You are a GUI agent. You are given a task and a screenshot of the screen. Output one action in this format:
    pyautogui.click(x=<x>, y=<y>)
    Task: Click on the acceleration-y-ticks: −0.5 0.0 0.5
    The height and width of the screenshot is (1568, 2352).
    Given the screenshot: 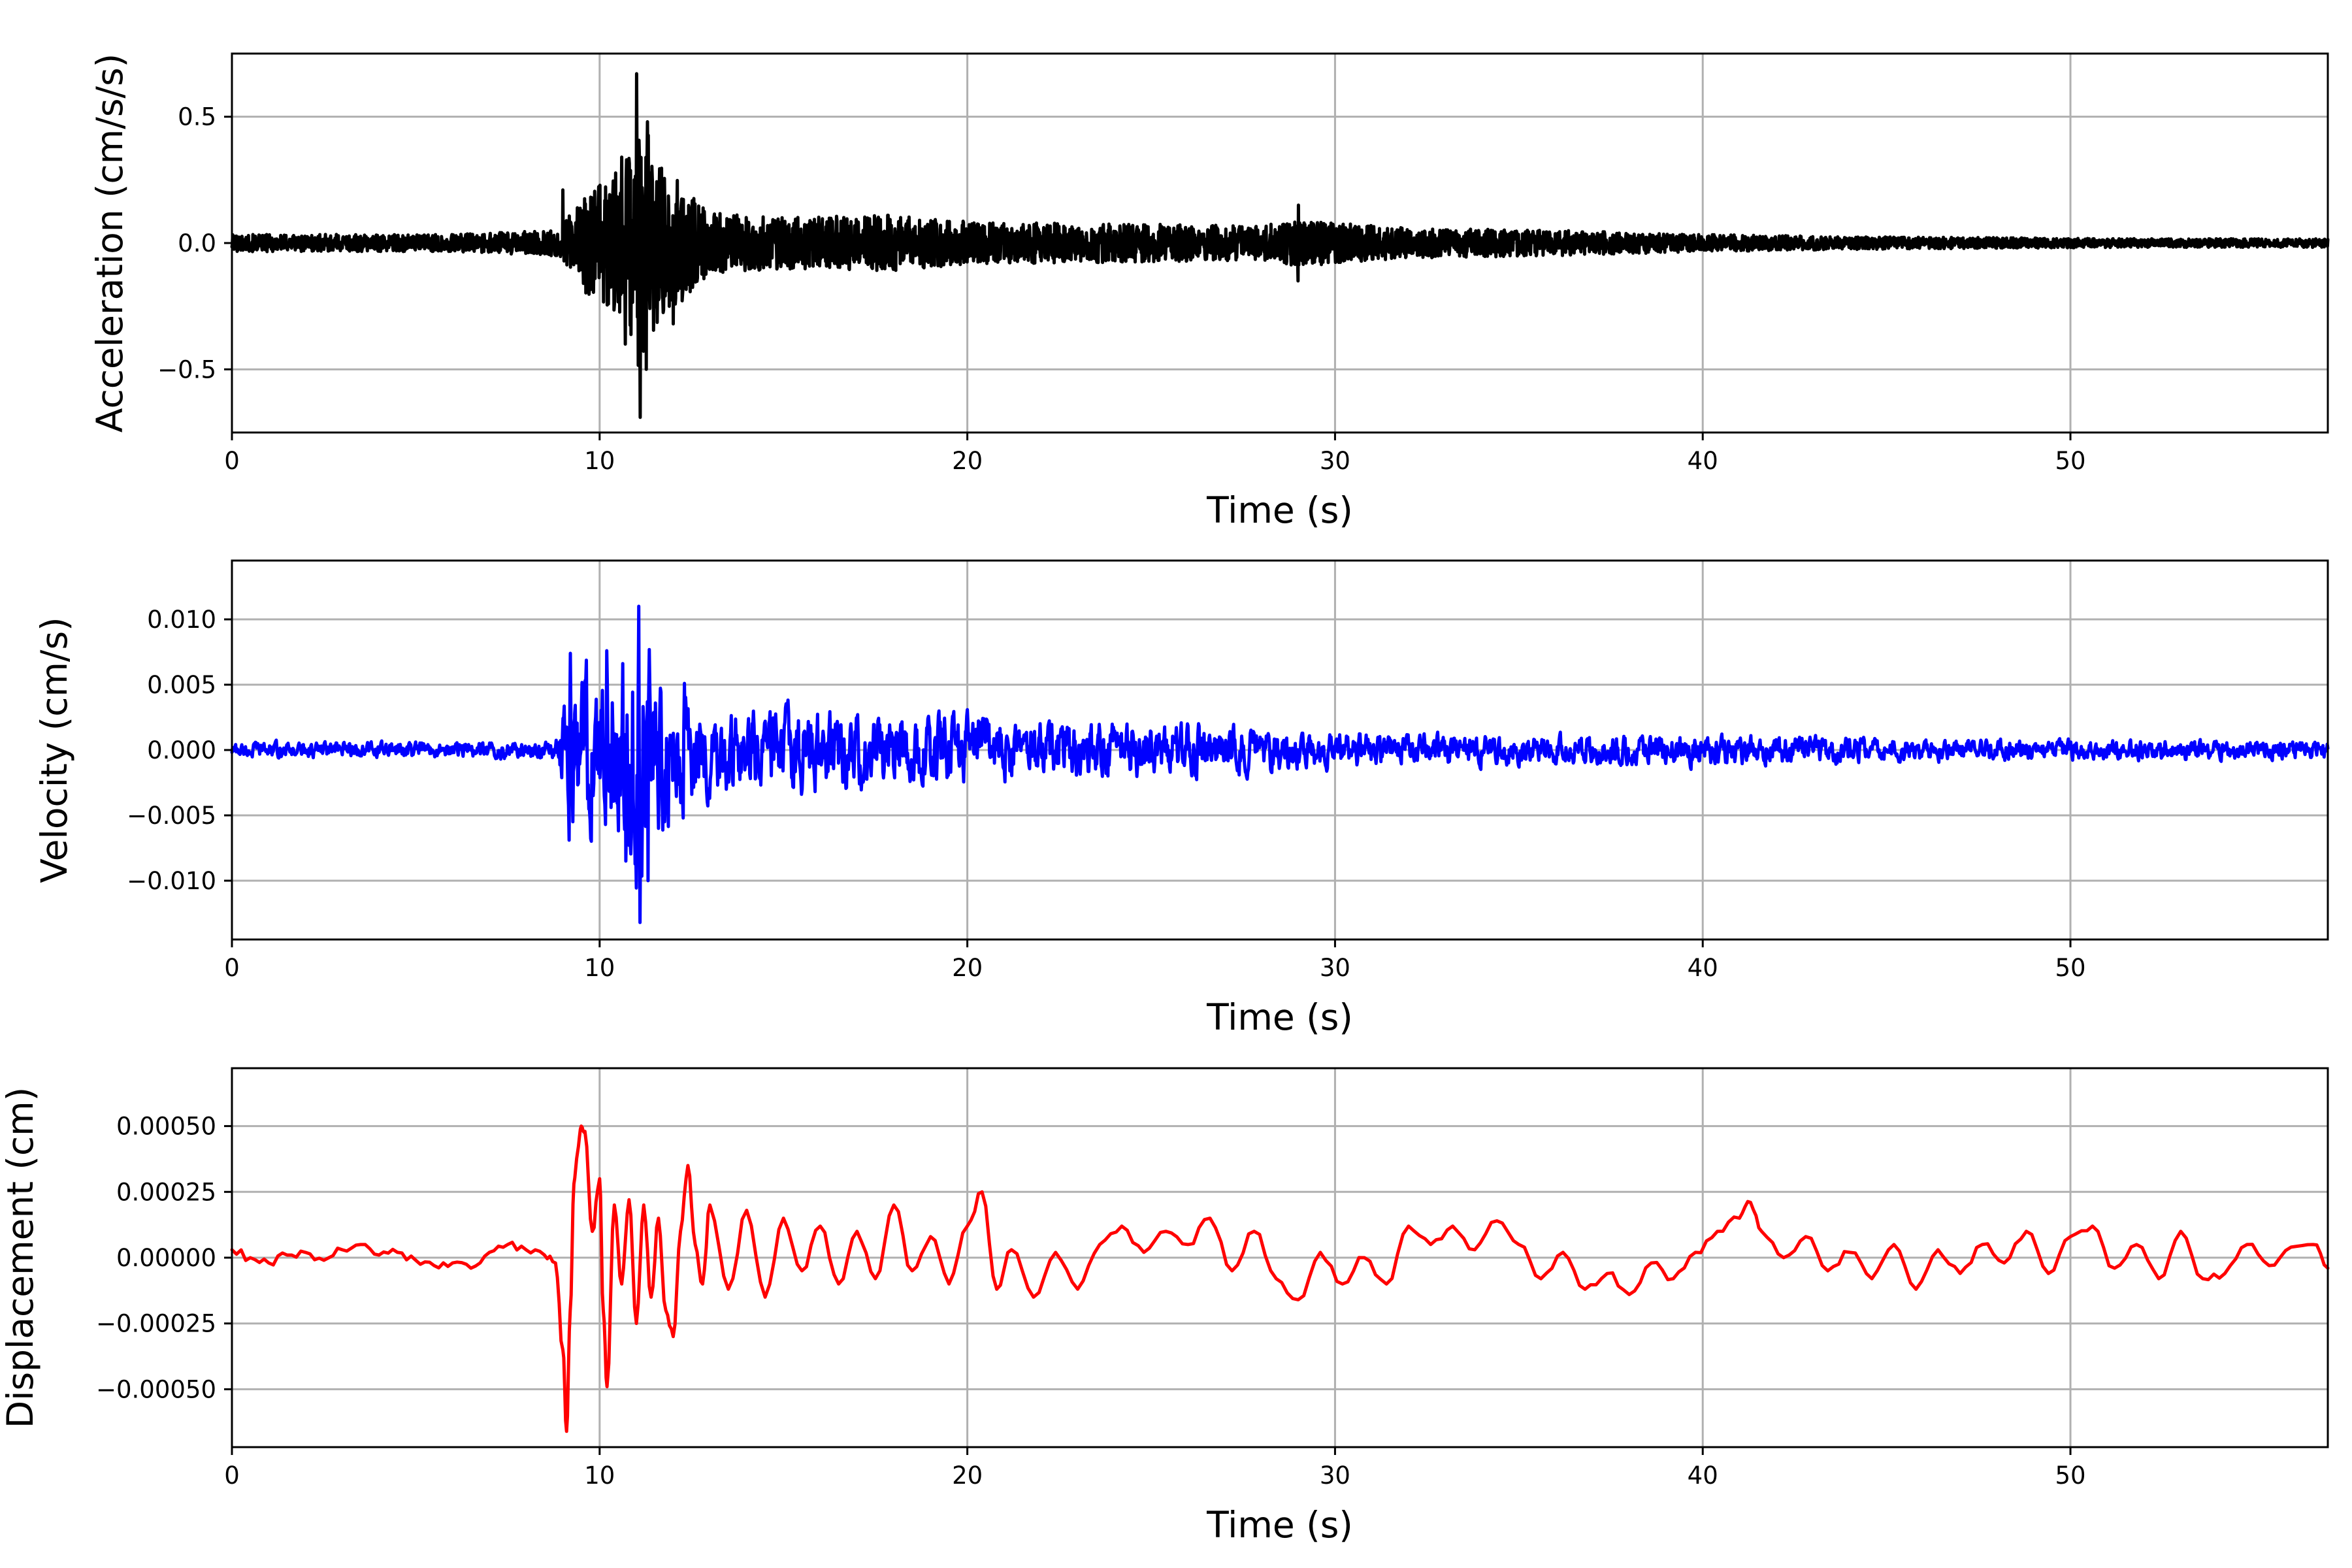 What is the action you would take?
    pyautogui.click(x=194, y=243)
    